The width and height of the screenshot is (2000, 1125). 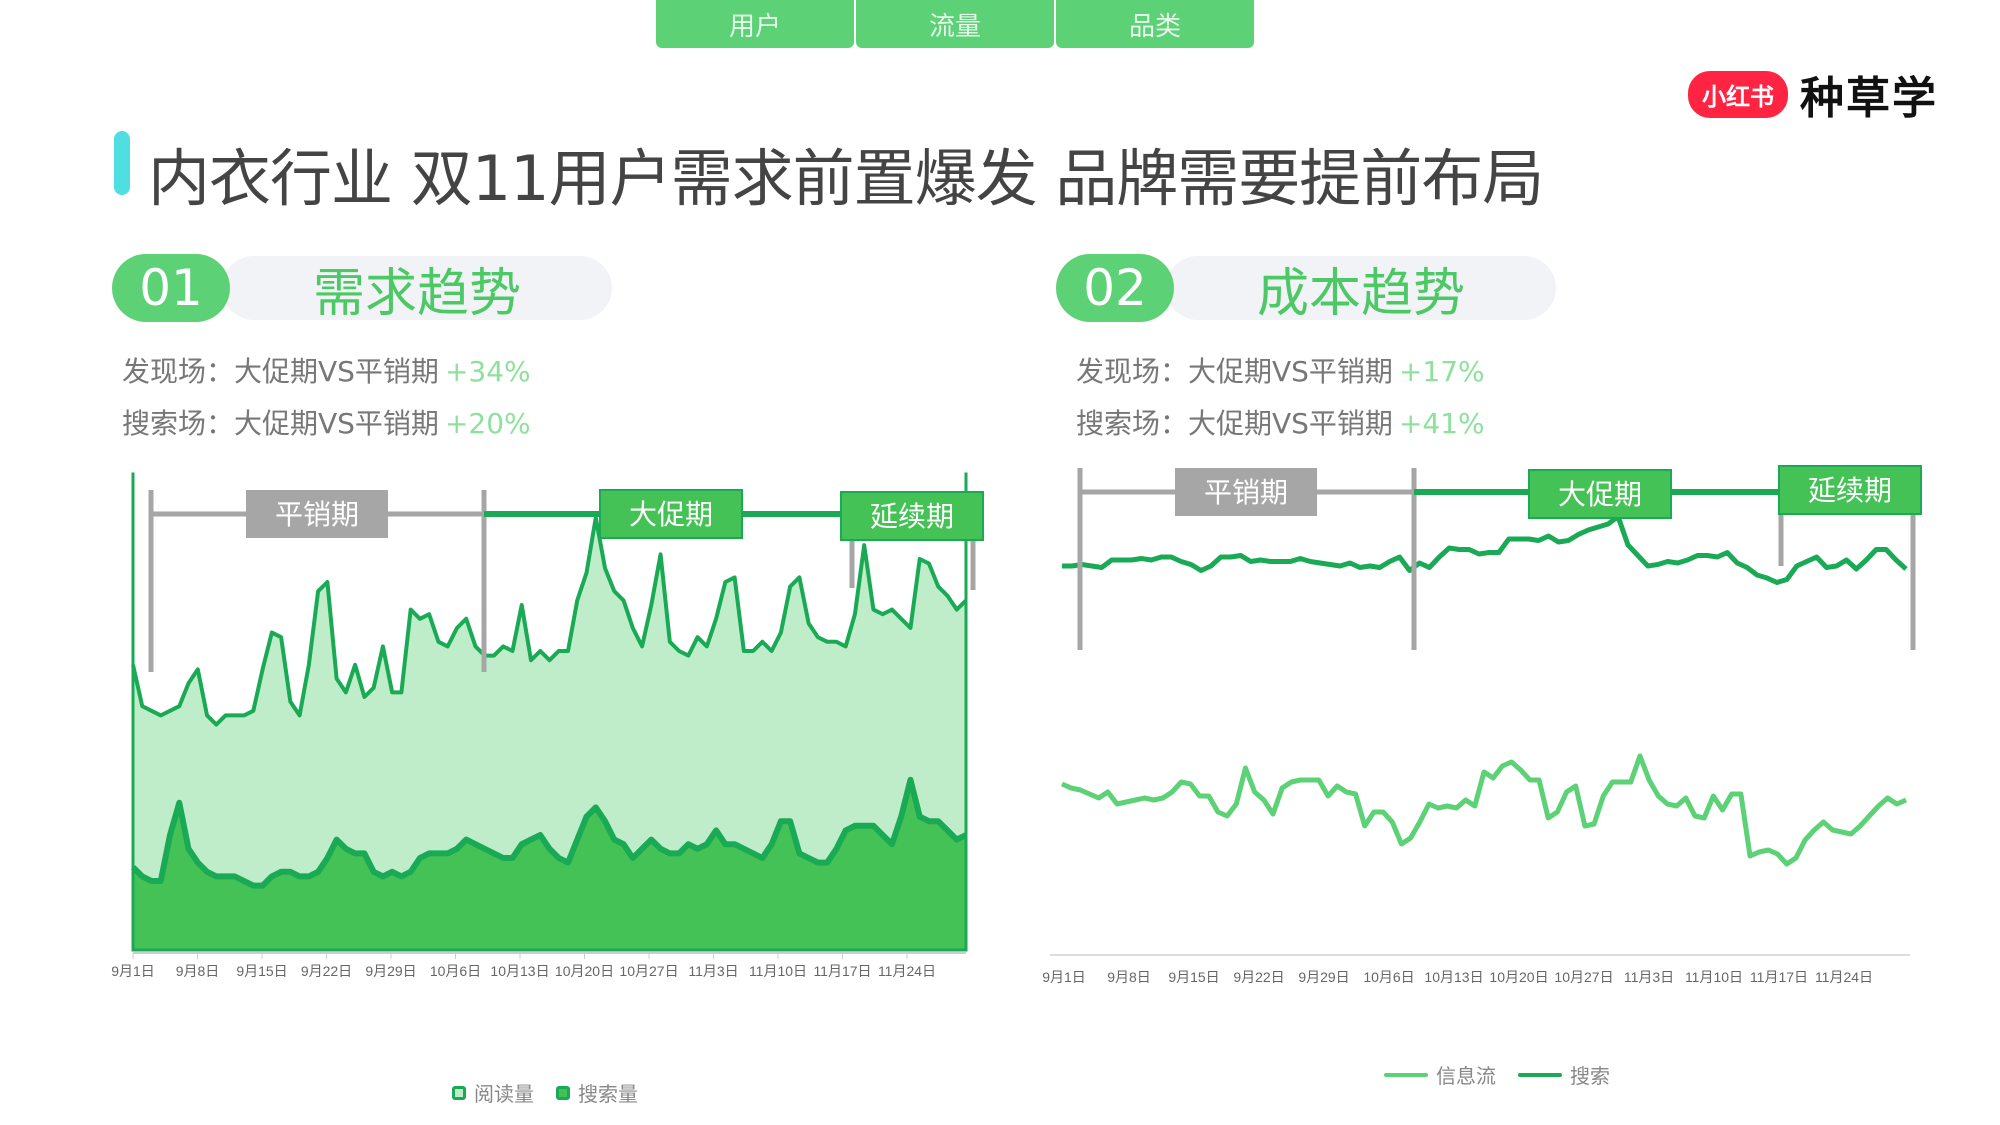 I want to click on tab-category: 品类, so click(x=1155, y=24).